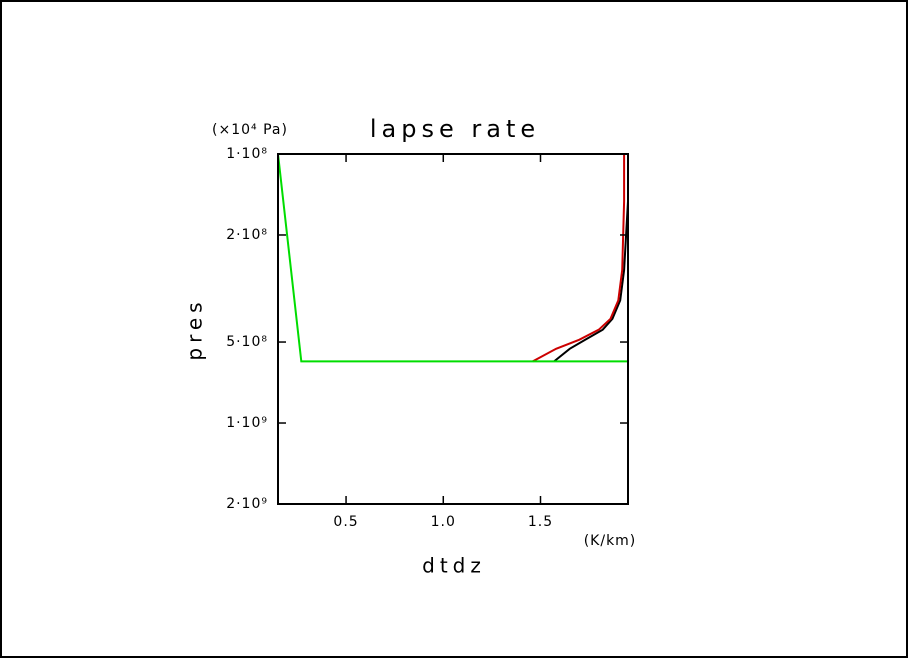 This screenshot has width=908, height=658. I want to click on x-tick-label: 1.0, so click(443, 522).